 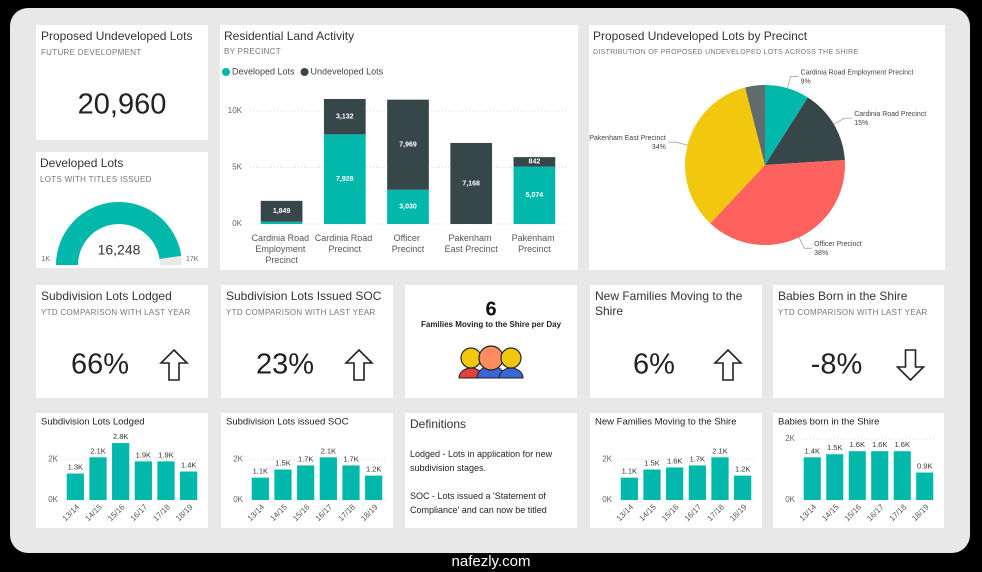 What do you see at coordinates (471, 358) in the screenshot?
I see `icon-face` at bounding box center [471, 358].